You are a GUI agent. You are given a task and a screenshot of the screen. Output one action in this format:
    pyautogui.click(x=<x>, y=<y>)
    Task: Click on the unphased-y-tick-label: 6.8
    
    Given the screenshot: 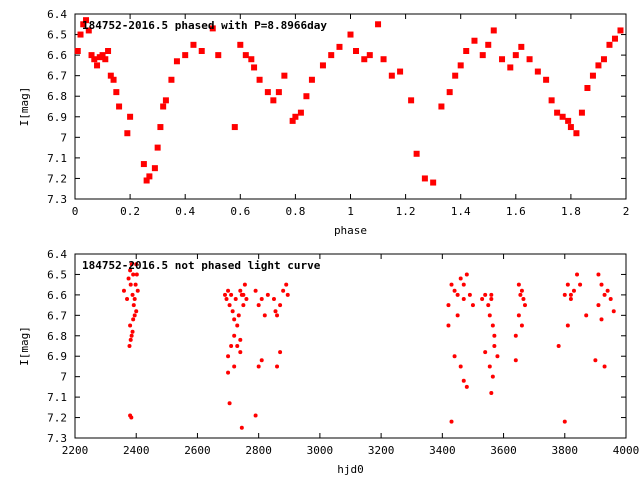 What is the action you would take?
    pyautogui.click(x=57, y=336)
    